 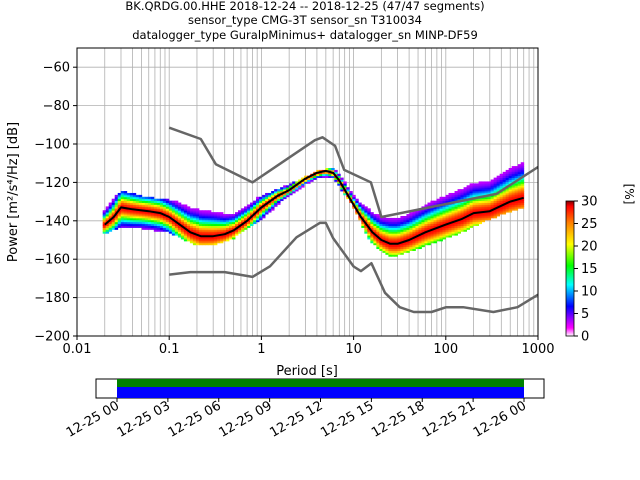 I want to click on timeline-tick-label: 12-25 12, so click(x=296, y=419).